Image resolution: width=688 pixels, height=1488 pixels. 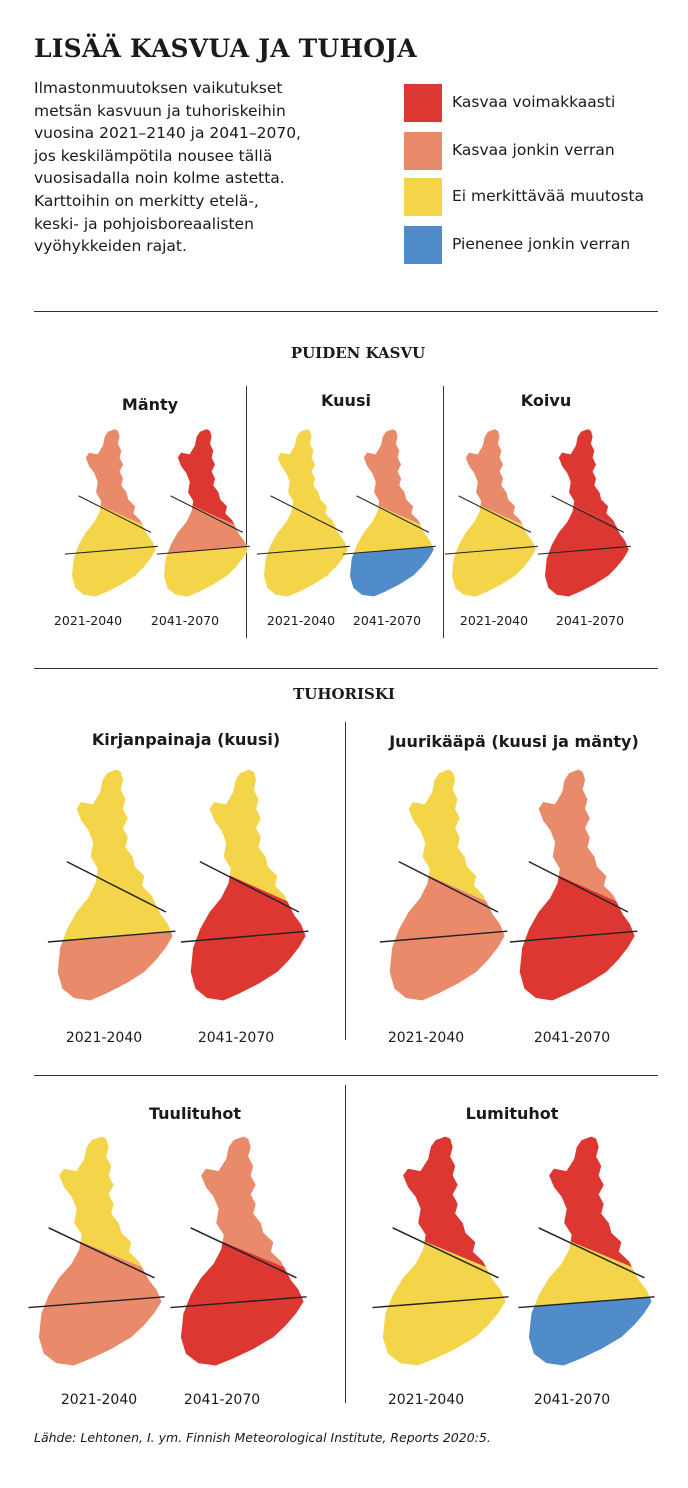 I want to click on intro-line: vuosisadalla noin kolme astetta., so click(x=159, y=178).